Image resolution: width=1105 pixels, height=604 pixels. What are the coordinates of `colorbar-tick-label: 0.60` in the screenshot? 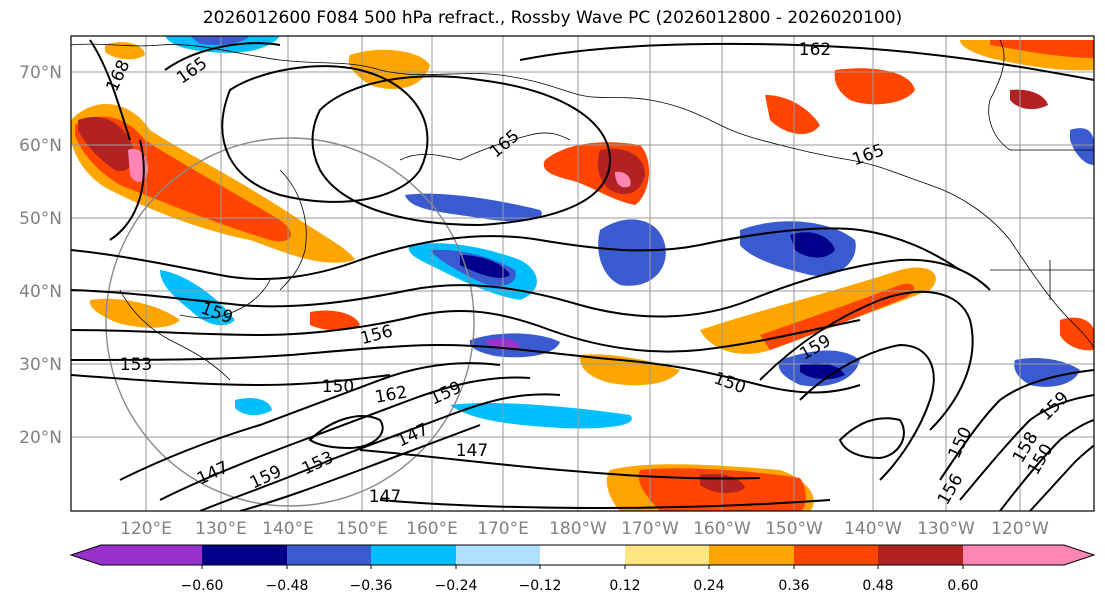 It's located at (962, 586).